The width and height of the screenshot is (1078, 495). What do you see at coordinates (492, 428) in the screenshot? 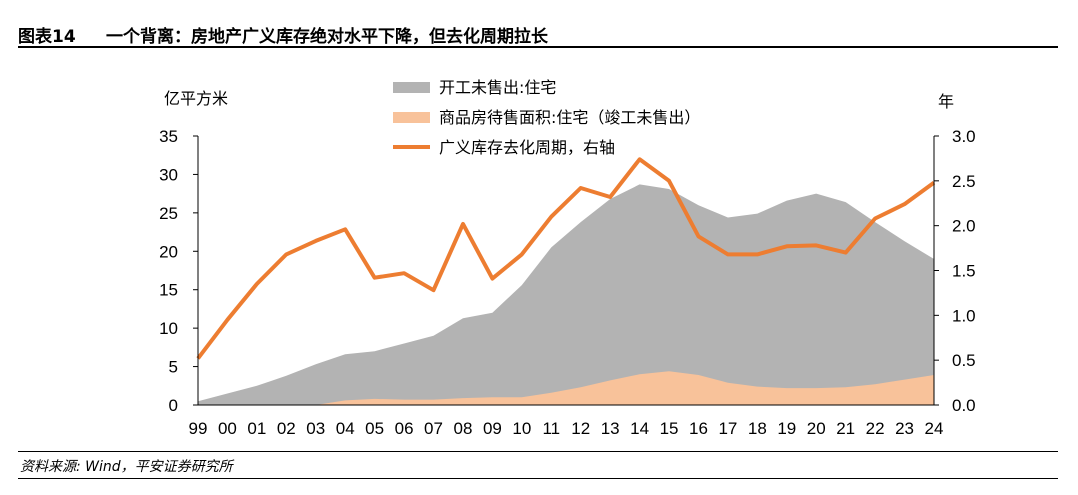
I see `x-tick-label: 09` at bounding box center [492, 428].